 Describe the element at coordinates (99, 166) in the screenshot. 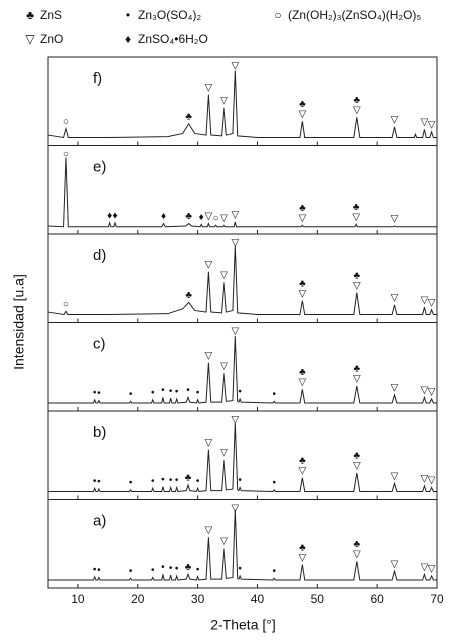

I see `panel-label: e)` at that location.